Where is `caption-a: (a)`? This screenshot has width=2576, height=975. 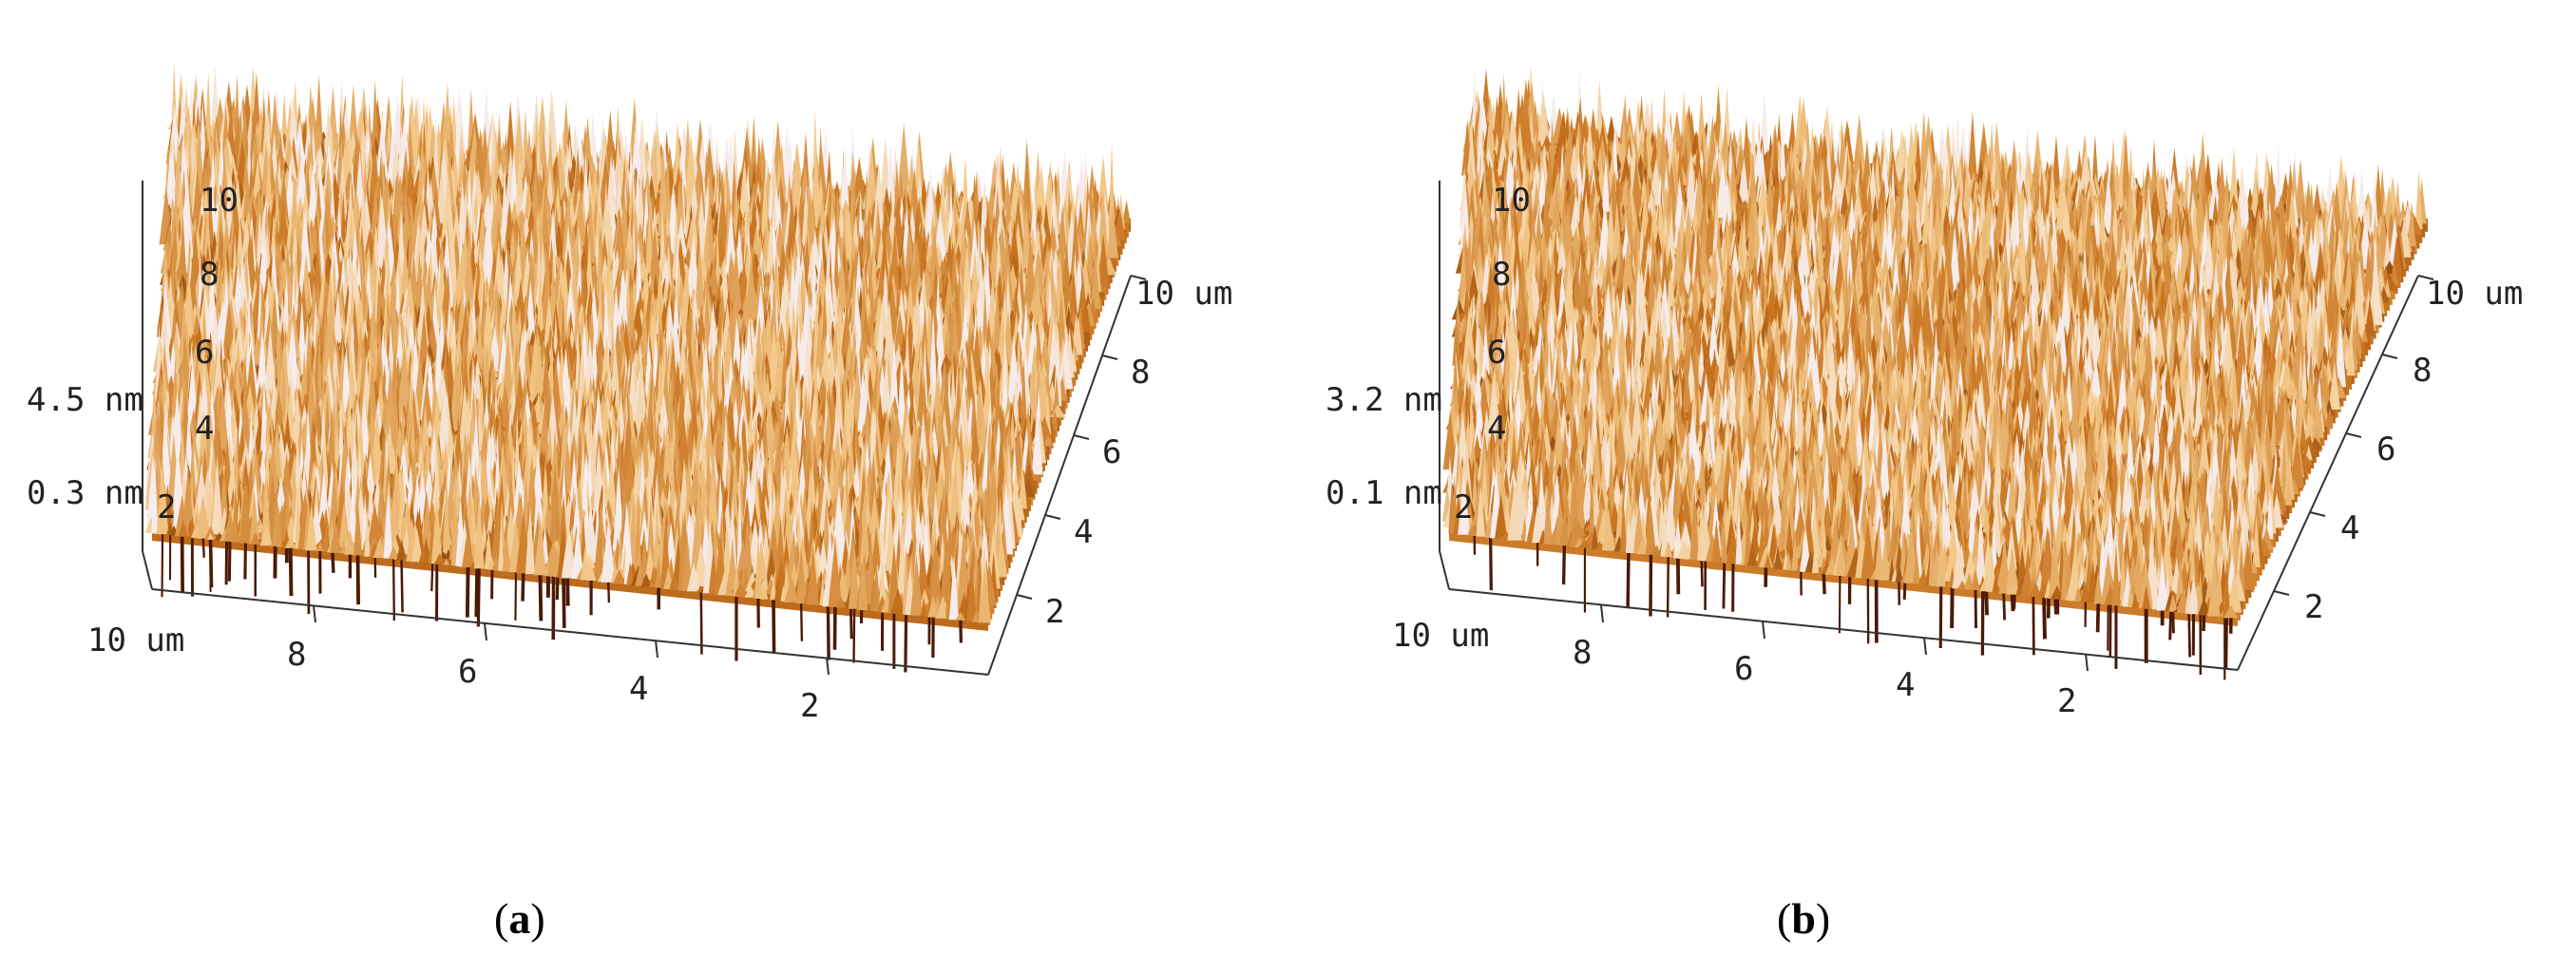 caption-a: (a) is located at coordinates (519, 919).